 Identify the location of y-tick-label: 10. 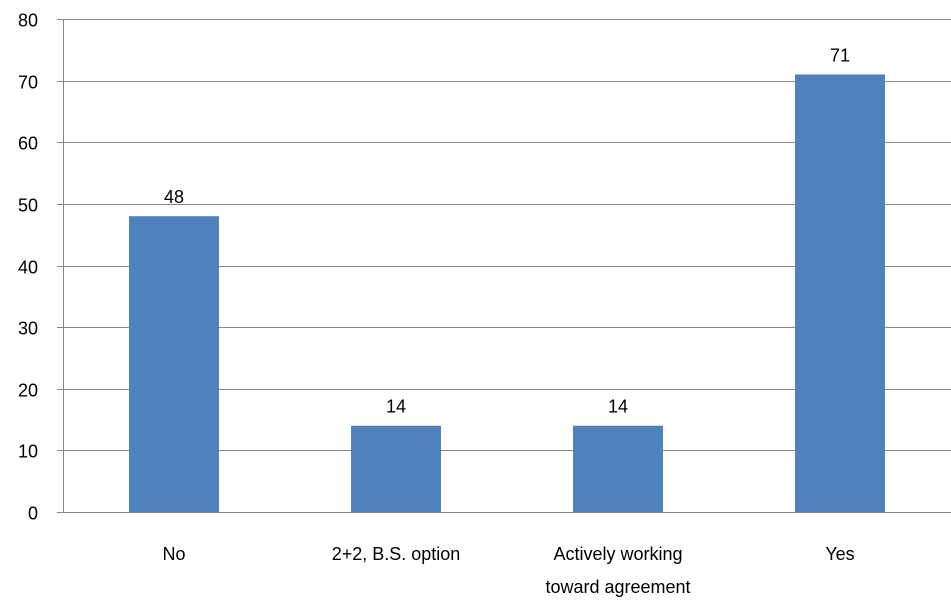
(28, 452).